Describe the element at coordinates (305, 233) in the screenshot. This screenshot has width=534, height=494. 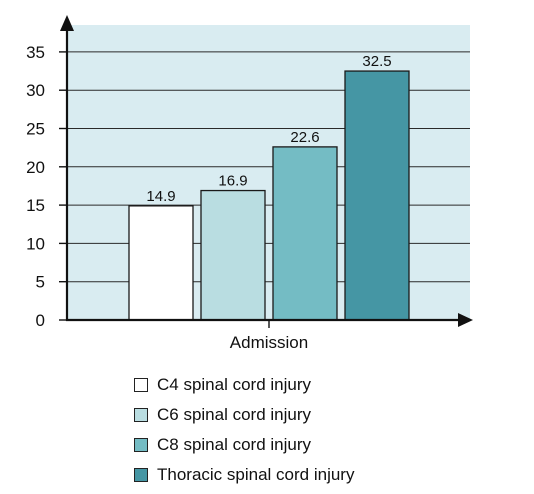
I see `bar-c8-spinal-cord-injury` at that location.